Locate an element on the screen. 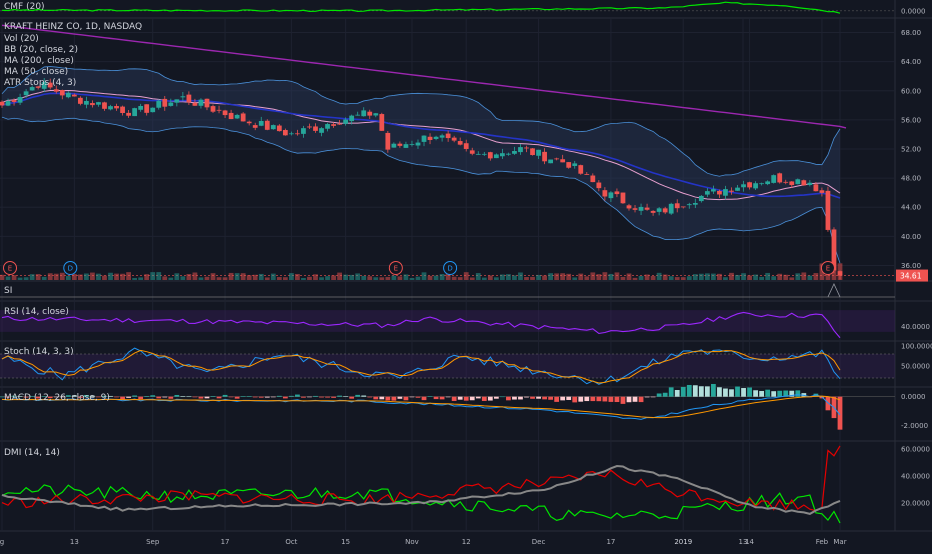  x-tick-label: 14 is located at coordinates (749, 542).